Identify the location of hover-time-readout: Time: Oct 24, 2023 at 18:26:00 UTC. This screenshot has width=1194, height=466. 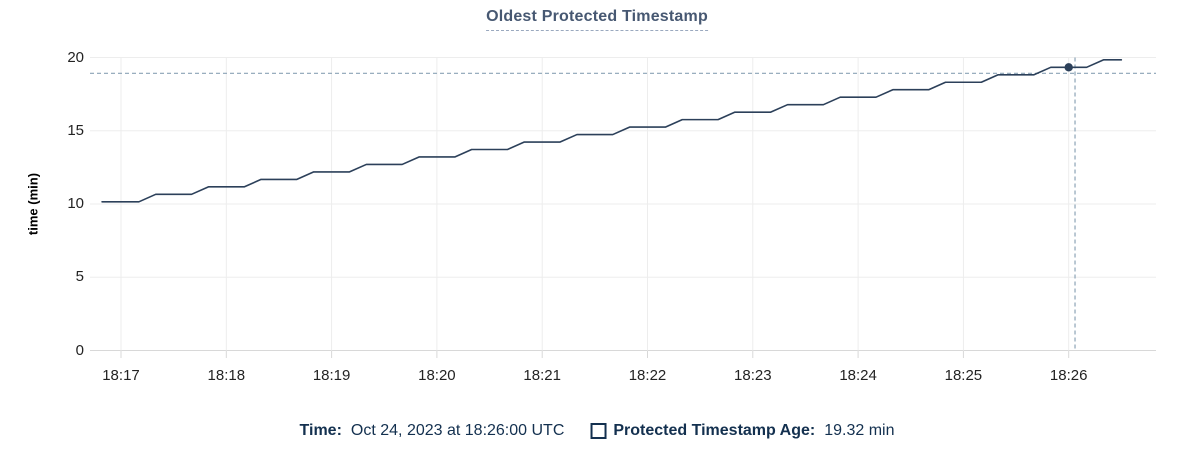
(432, 431).